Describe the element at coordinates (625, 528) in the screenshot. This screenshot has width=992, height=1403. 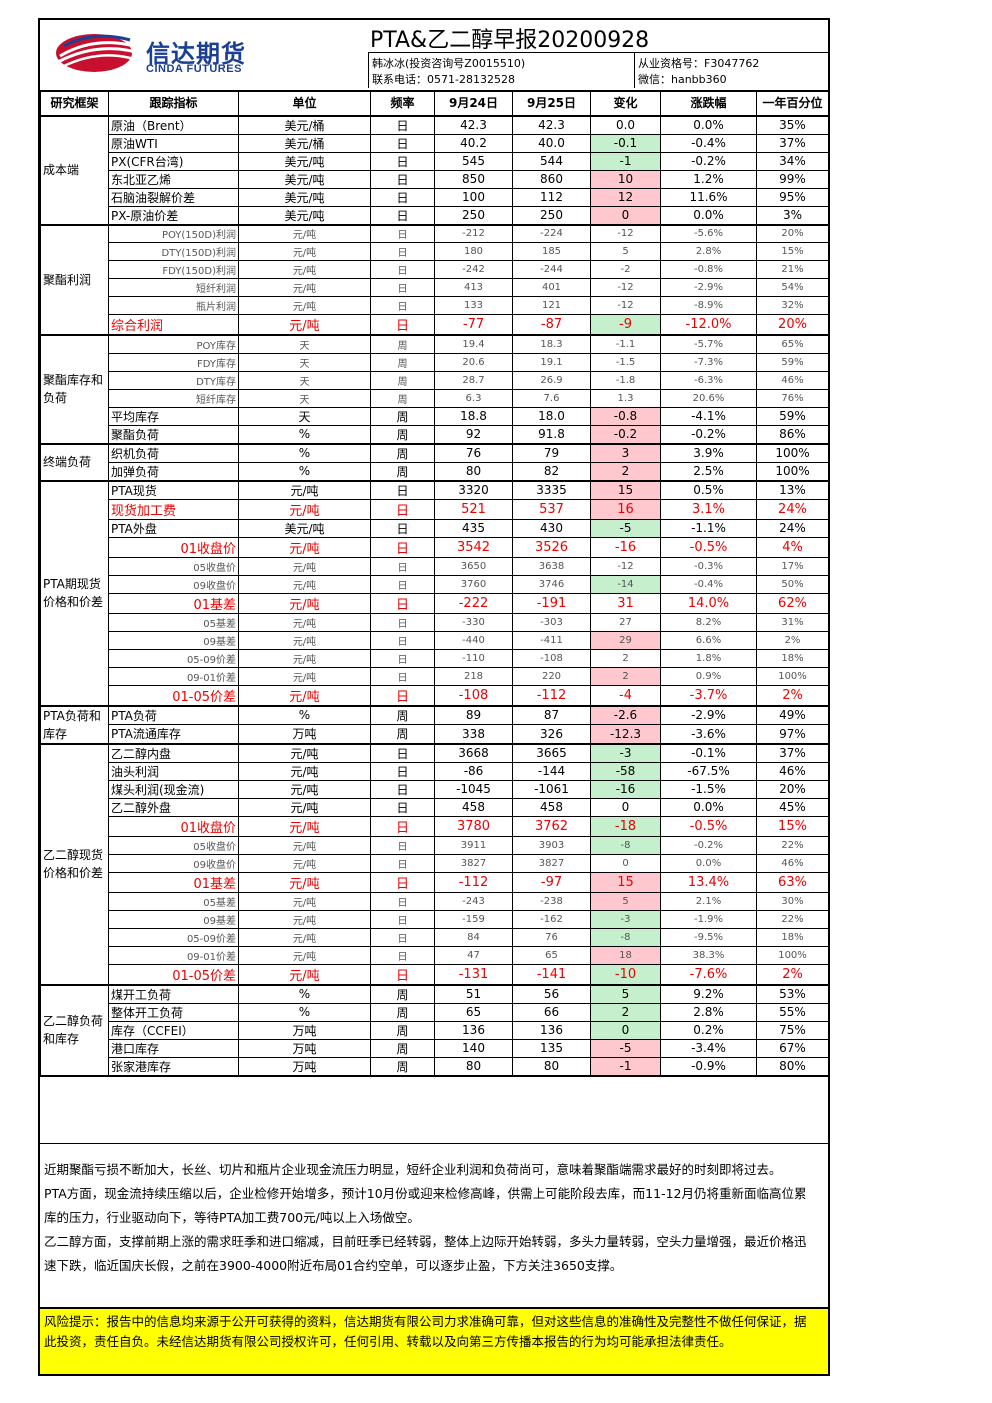
I see `change-cell: -5` at that location.